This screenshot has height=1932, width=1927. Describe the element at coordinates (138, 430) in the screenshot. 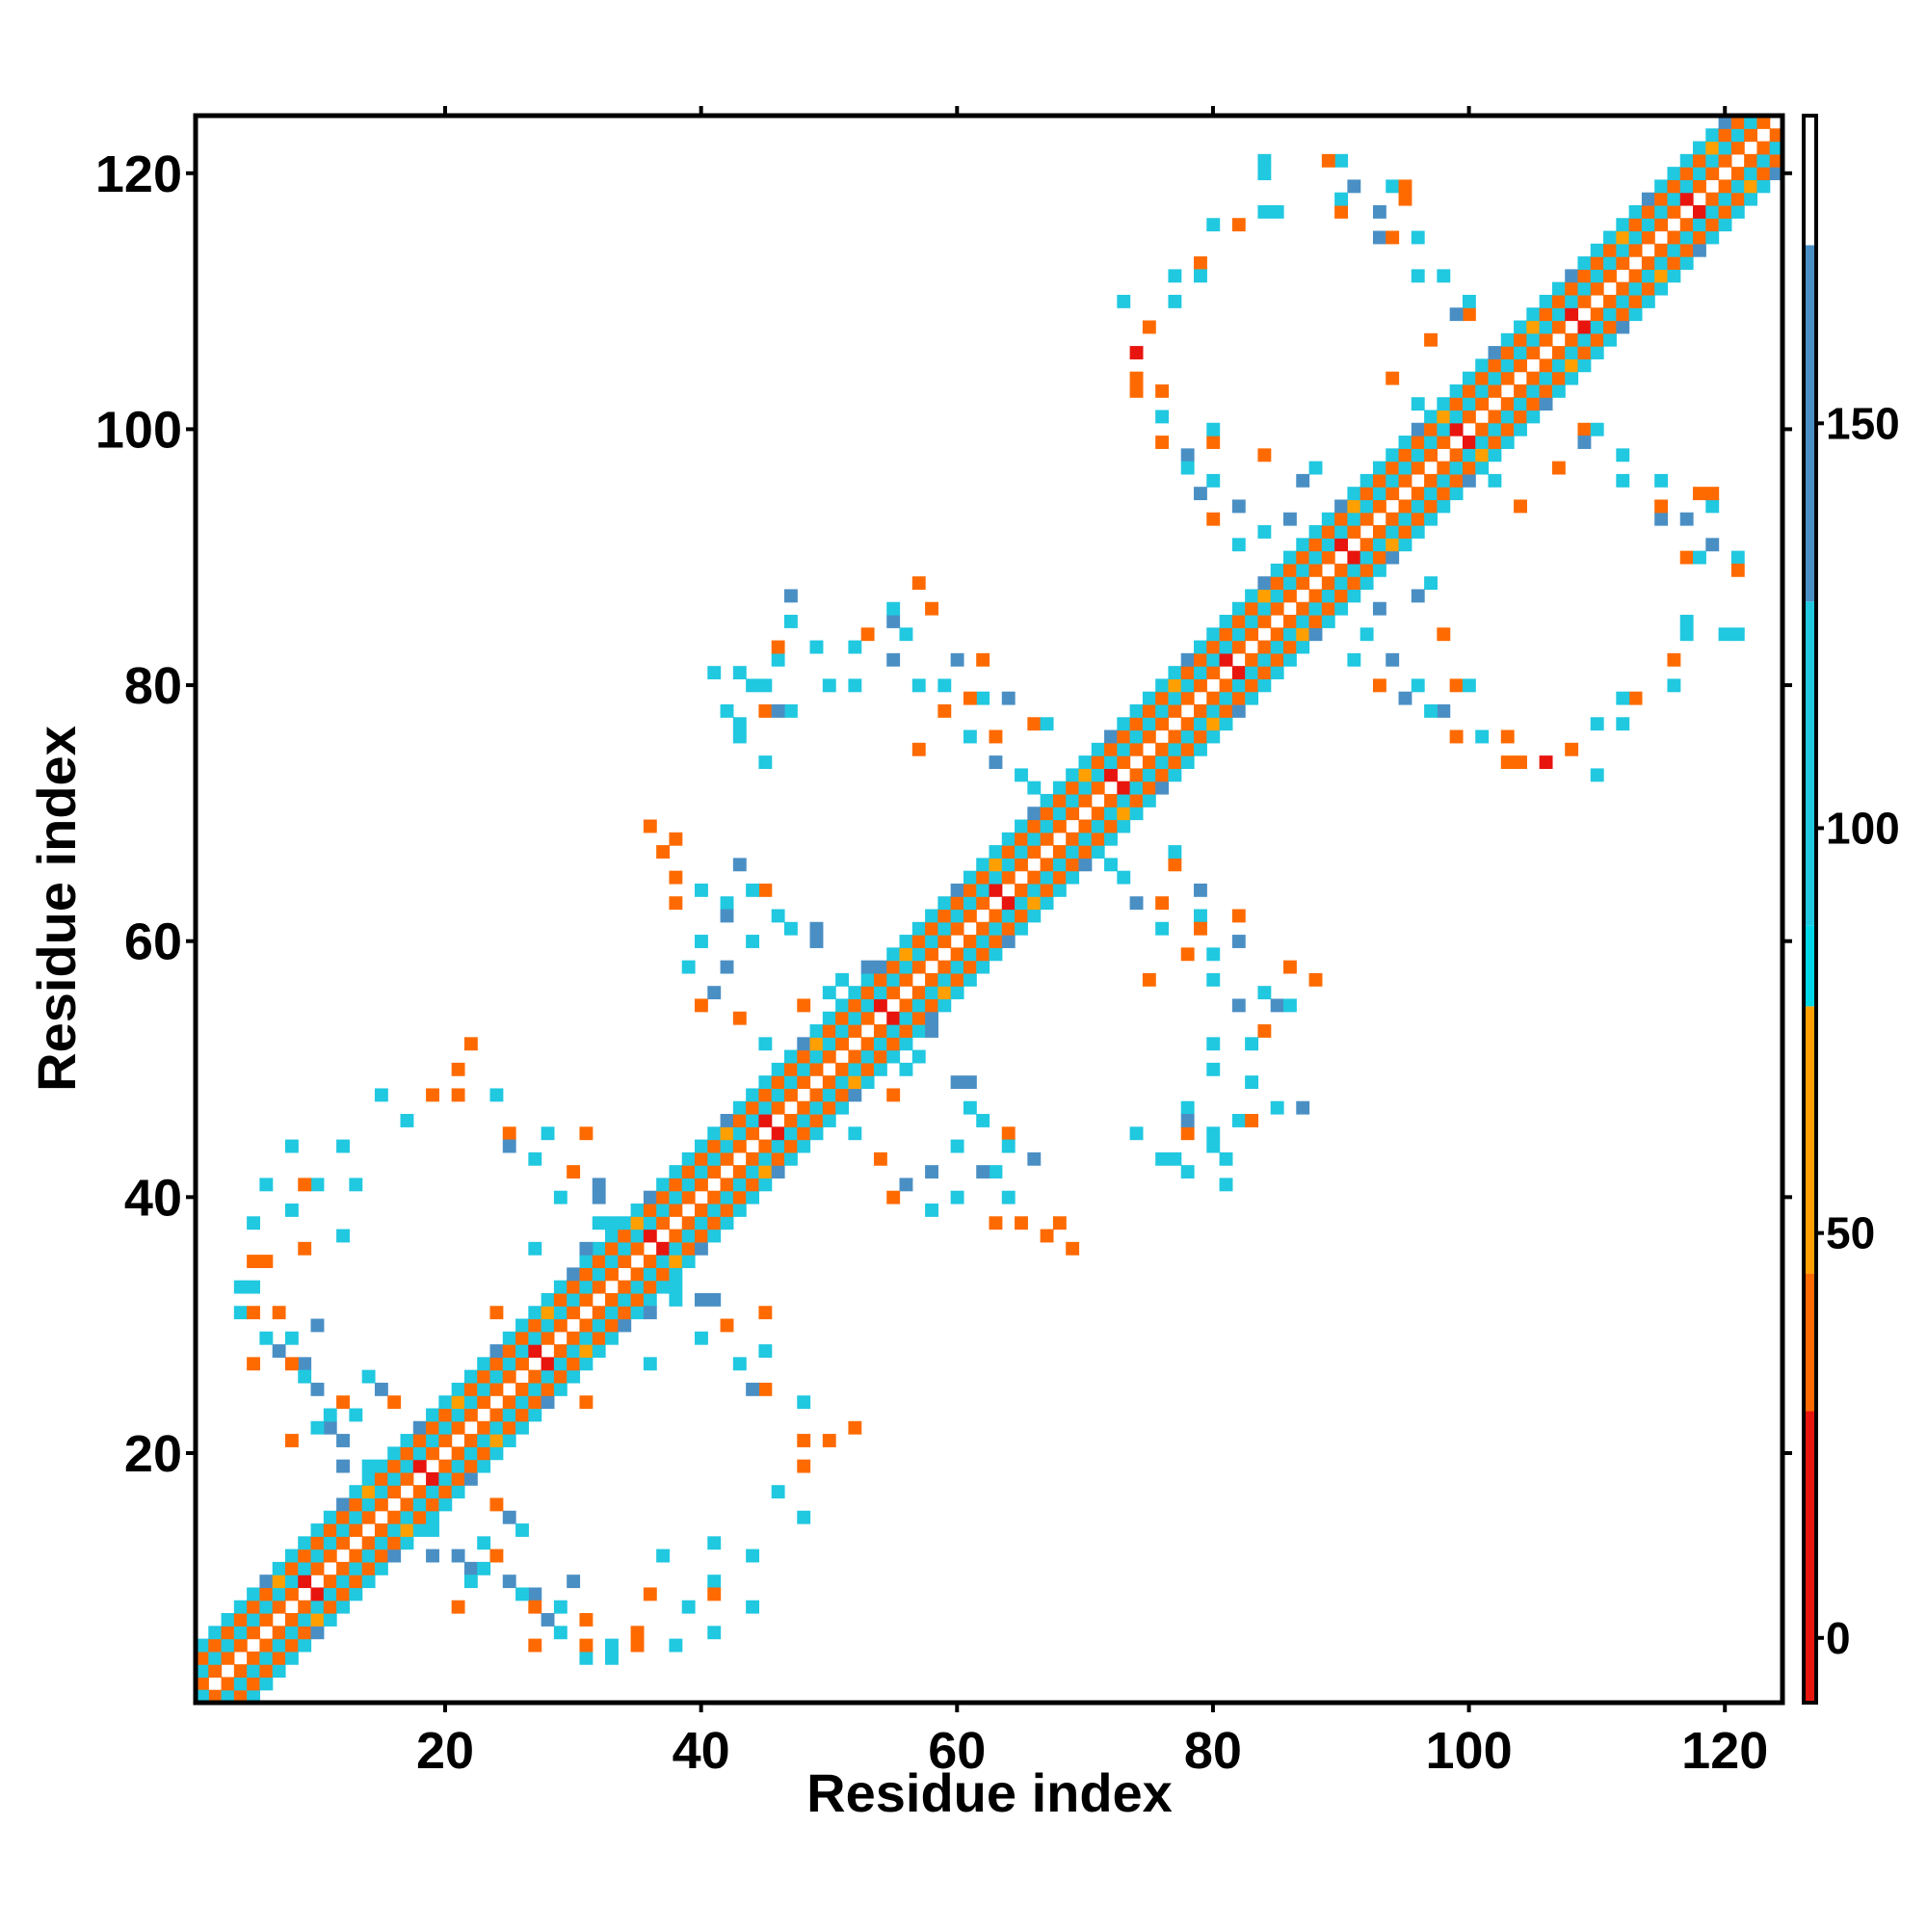

I see `y-tick-label: 100` at that location.